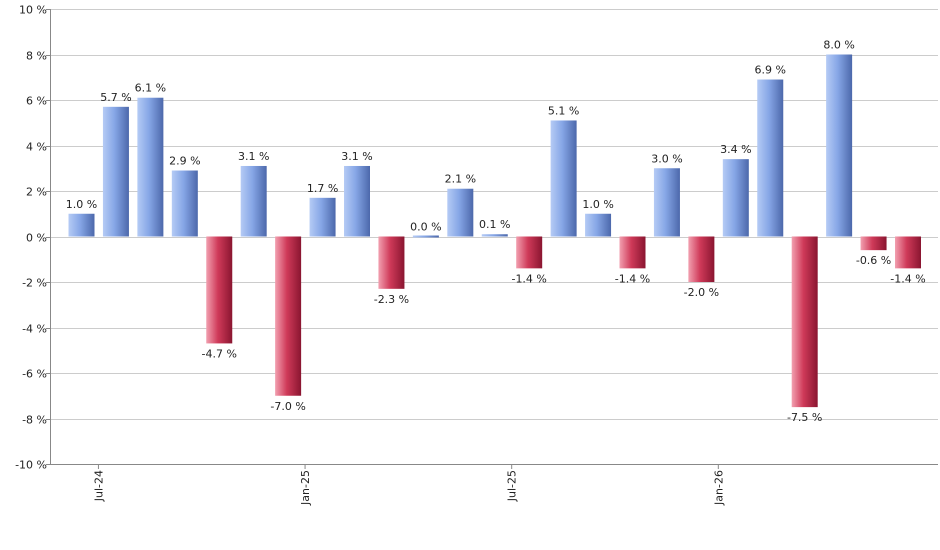 Image resolution: width=940 pixels, height=550 pixels. What do you see at coordinates (873, 260) in the screenshot?
I see `data-label: -0.6 %` at bounding box center [873, 260].